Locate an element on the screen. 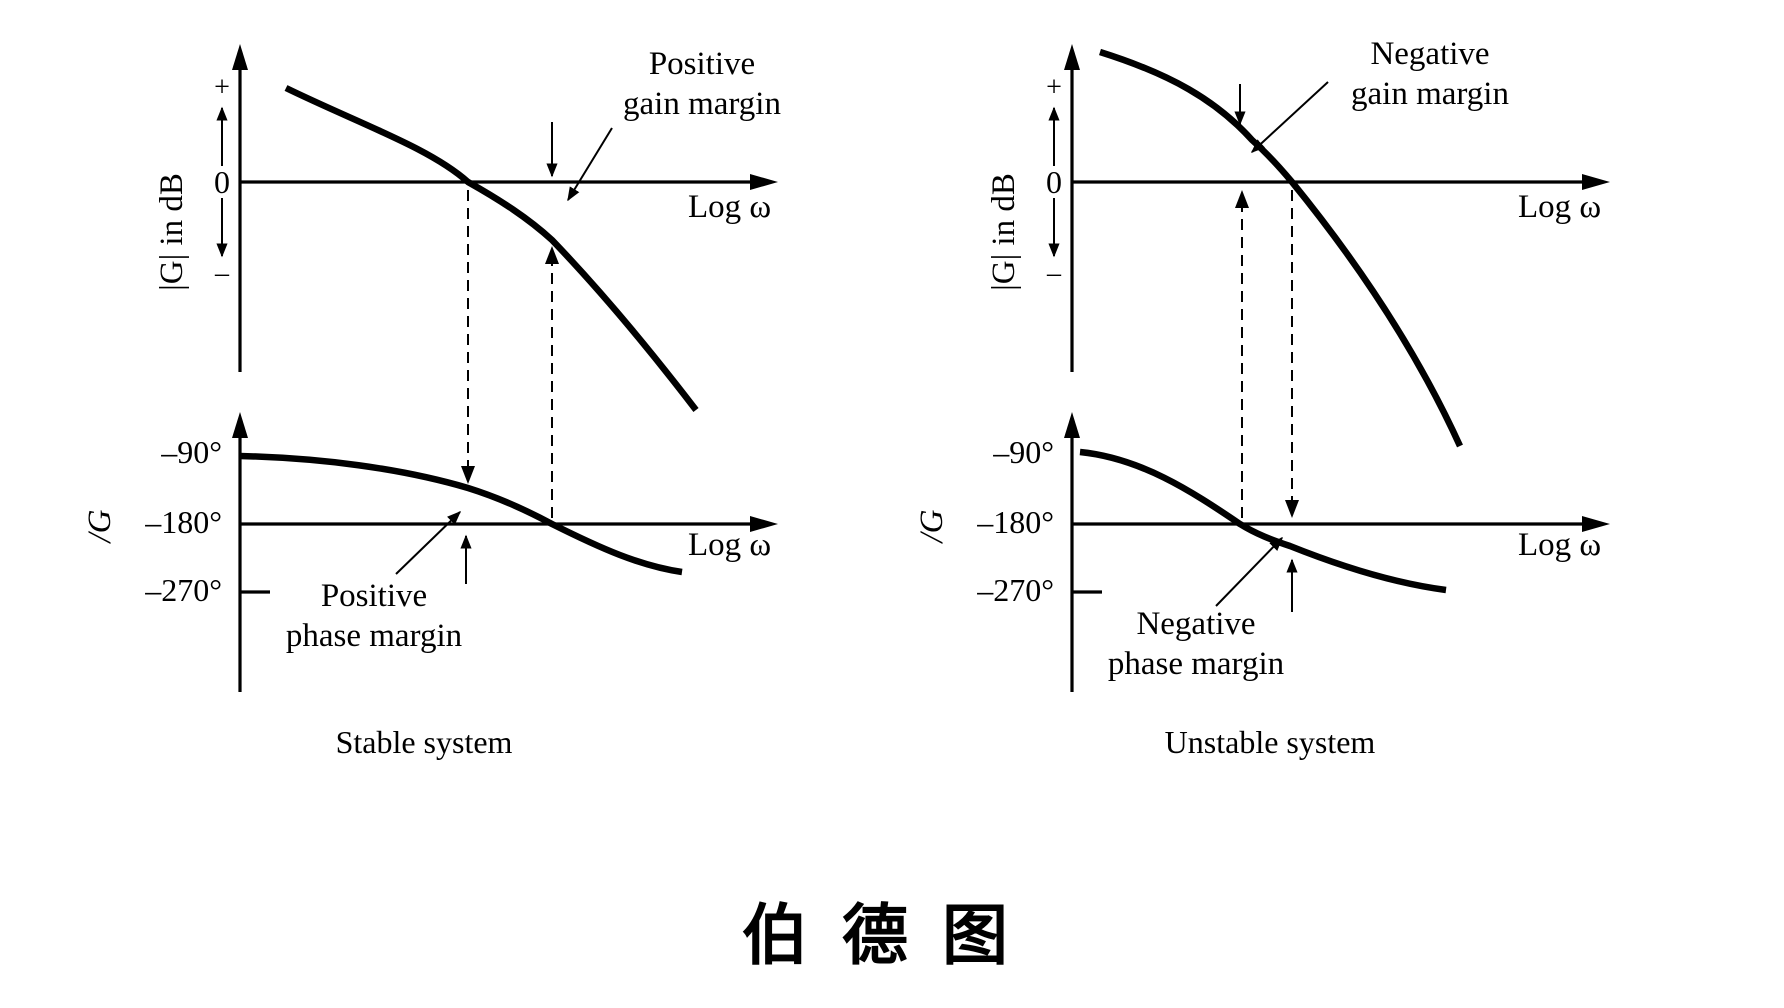  unstable-mag-x-label: Log ω is located at coordinates (1559, 207).